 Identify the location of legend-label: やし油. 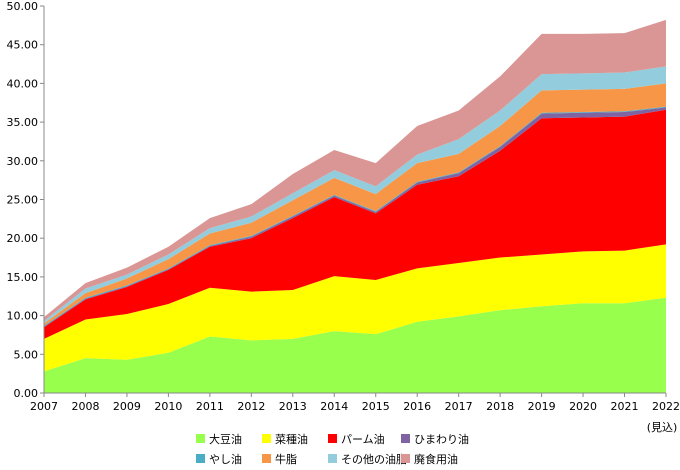
(225, 459).